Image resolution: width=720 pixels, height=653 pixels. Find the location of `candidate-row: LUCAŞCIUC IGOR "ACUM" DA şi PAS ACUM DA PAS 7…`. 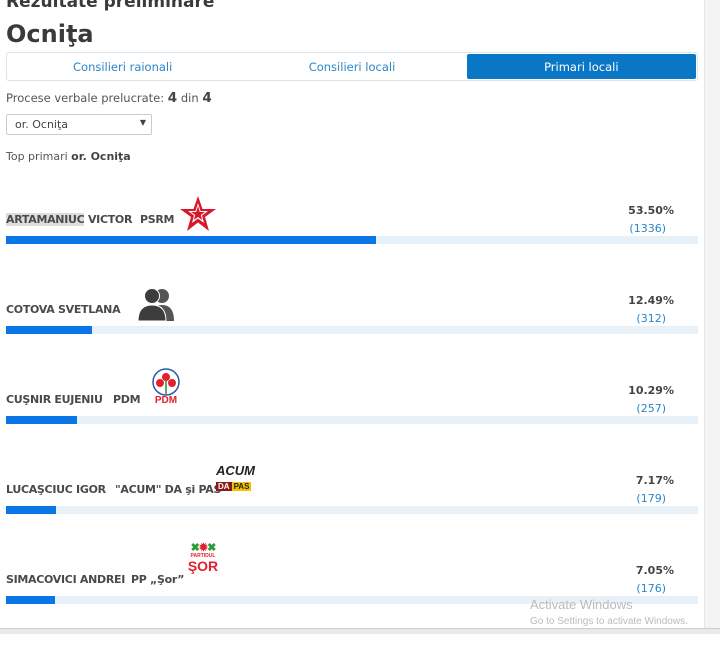

candidate-row: LUCAŞCIUC IGOR "ACUM" DA şi PAS ACUM DA PAS 7… is located at coordinates (352, 513).